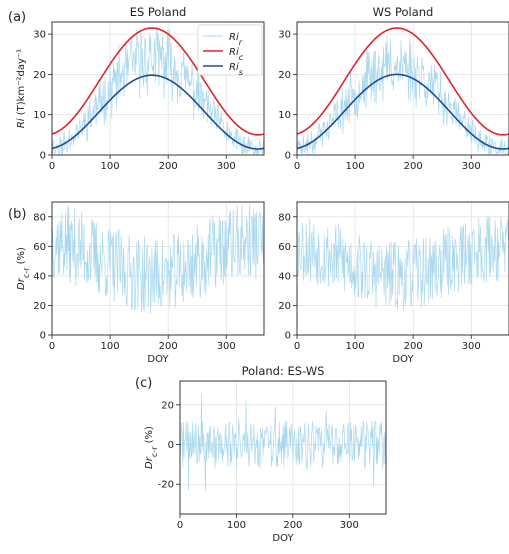 The image size is (509, 554). Describe the element at coordinates (166, 485) in the screenshot. I see `y-tick-label: -20` at that location.